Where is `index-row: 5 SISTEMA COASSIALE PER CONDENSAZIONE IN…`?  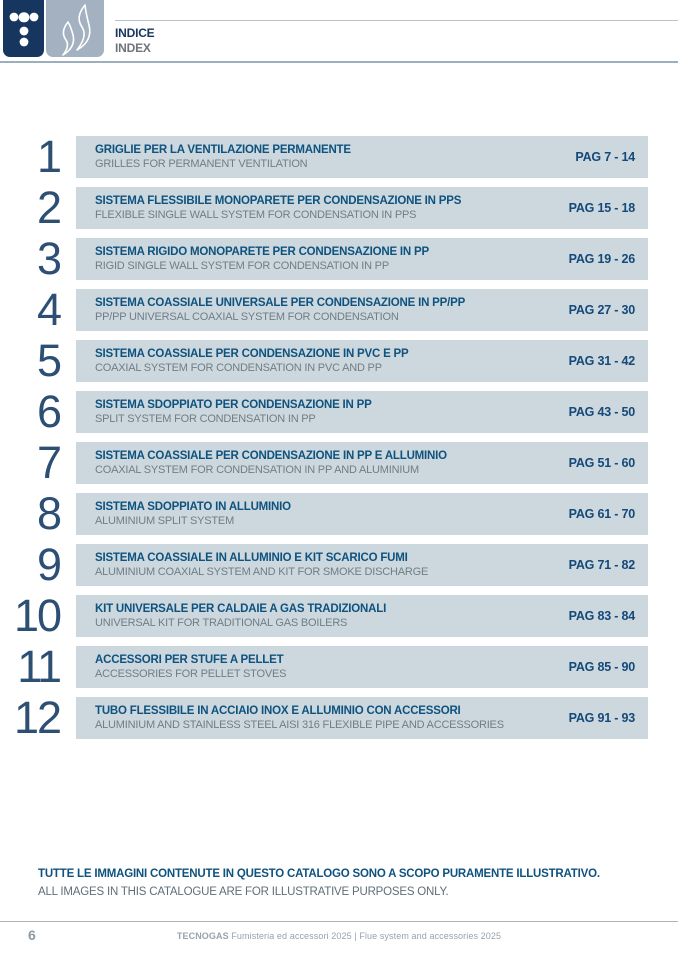 index-row: 5 SISTEMA COASSIALE PER CONDENSAZIONE IN… is located at coordinates (339, 360).